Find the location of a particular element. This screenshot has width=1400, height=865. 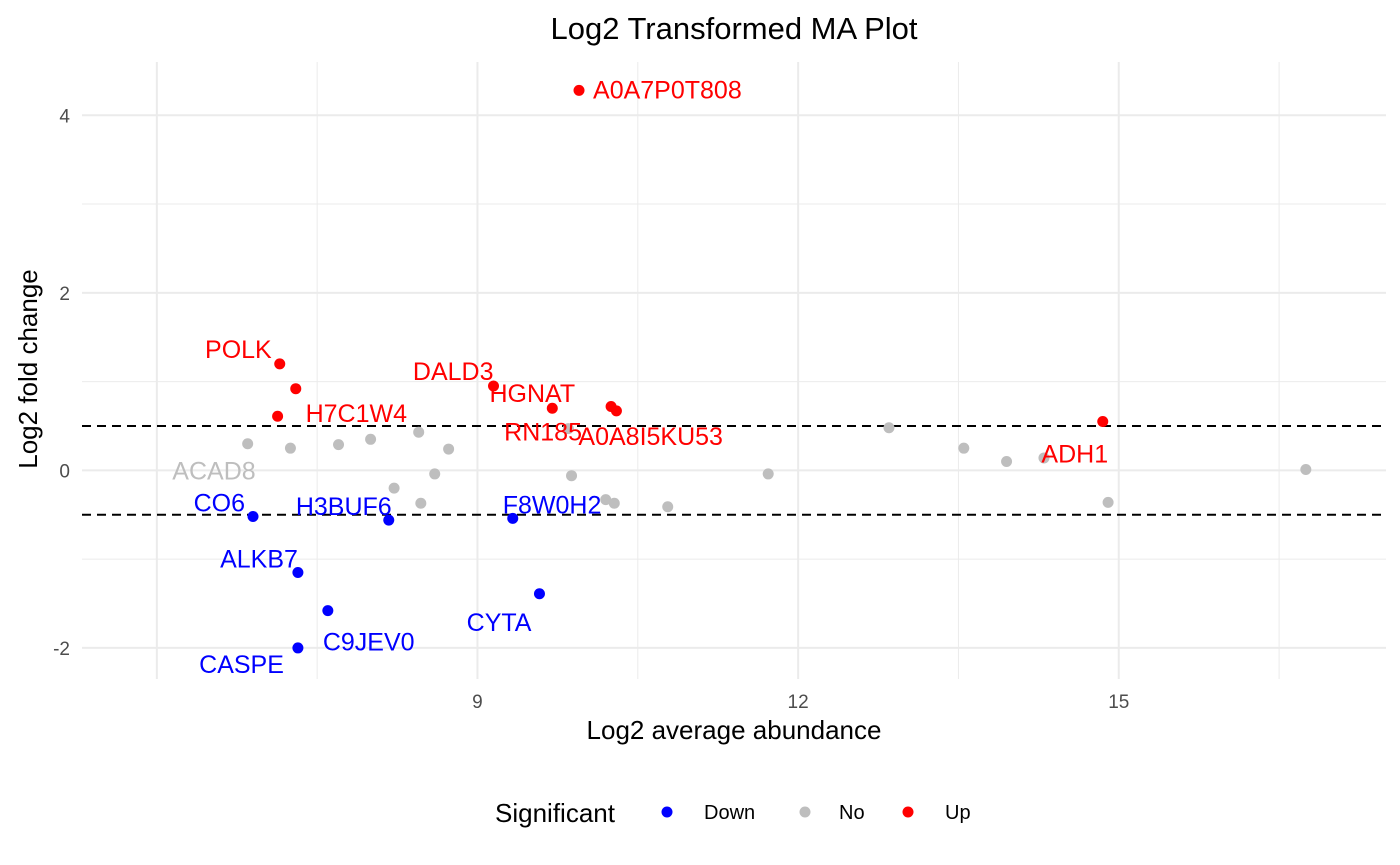

point-label: CASPE is located at coordinates (241, 665).